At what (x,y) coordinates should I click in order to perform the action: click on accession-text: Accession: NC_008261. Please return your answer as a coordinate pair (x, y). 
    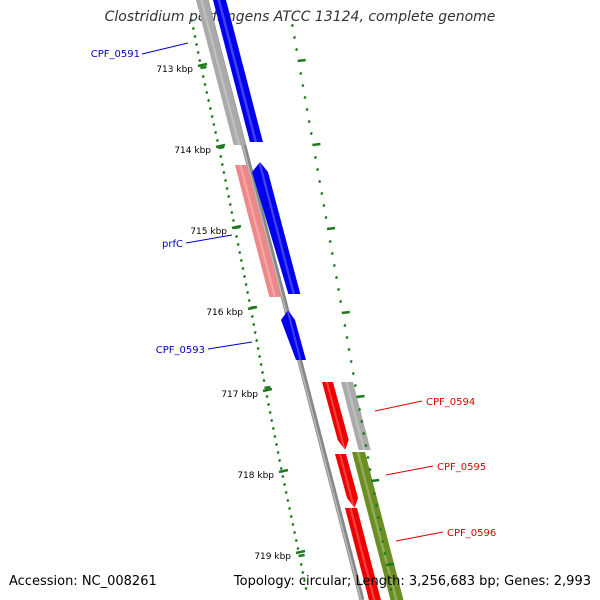
    Looking at the image, I should click on (83, 581).